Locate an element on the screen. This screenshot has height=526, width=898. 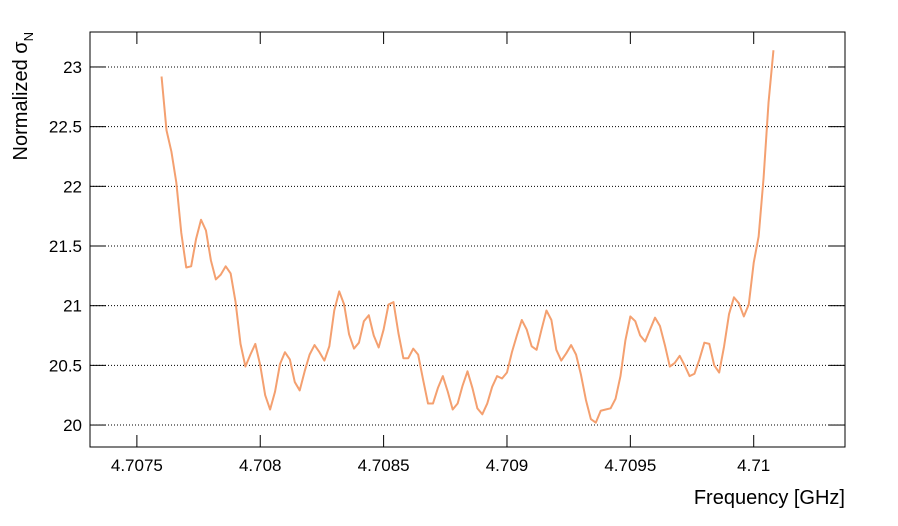
y-tick-label: 21.5 is located at coordinates (65, 246).